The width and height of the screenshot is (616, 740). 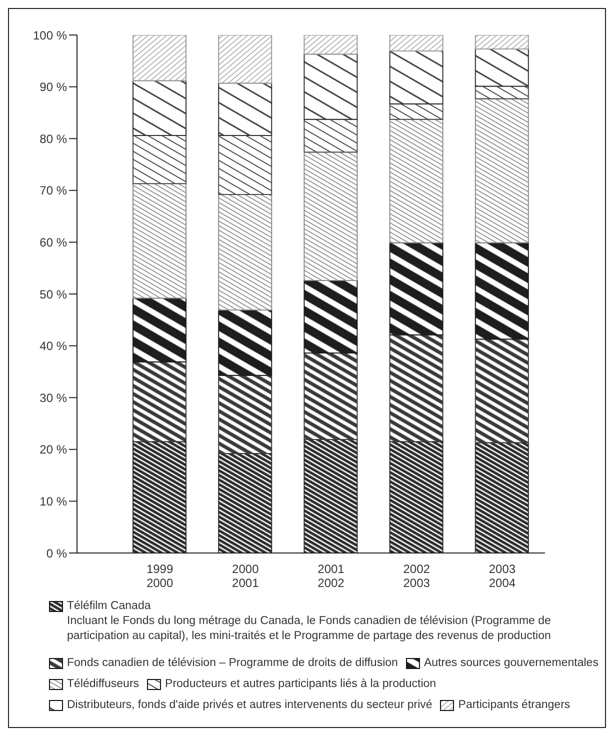 What do you see at coordinates (511, 663) in the screenshot?
I see `legend-label: Autres sources gouvernementales` at bounding box center [511, 663].